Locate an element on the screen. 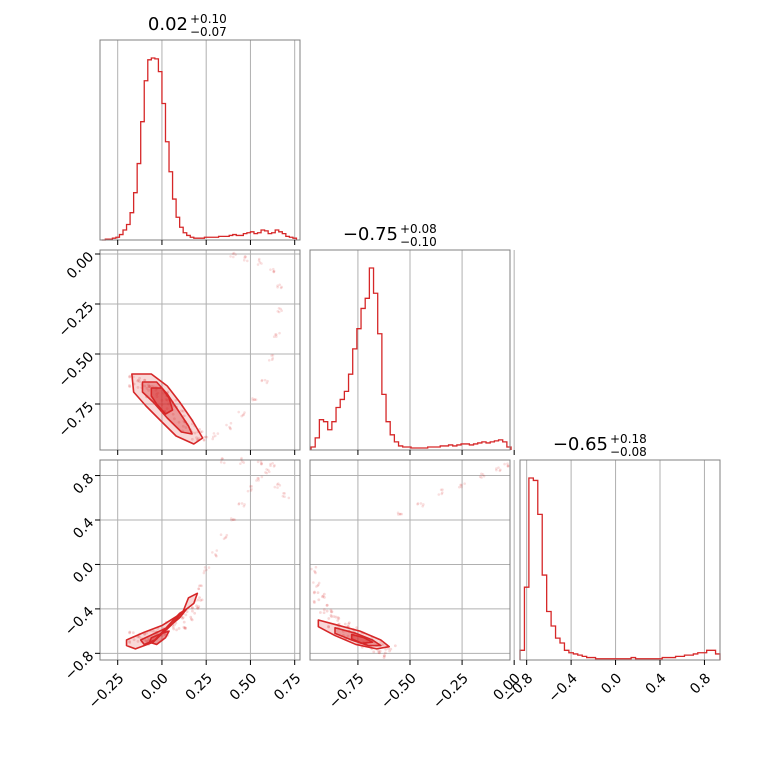 Image resolution: width=760 pixels, height=760 pixels. lower-2-0-scatter-points is located at coordinates (209, 551).